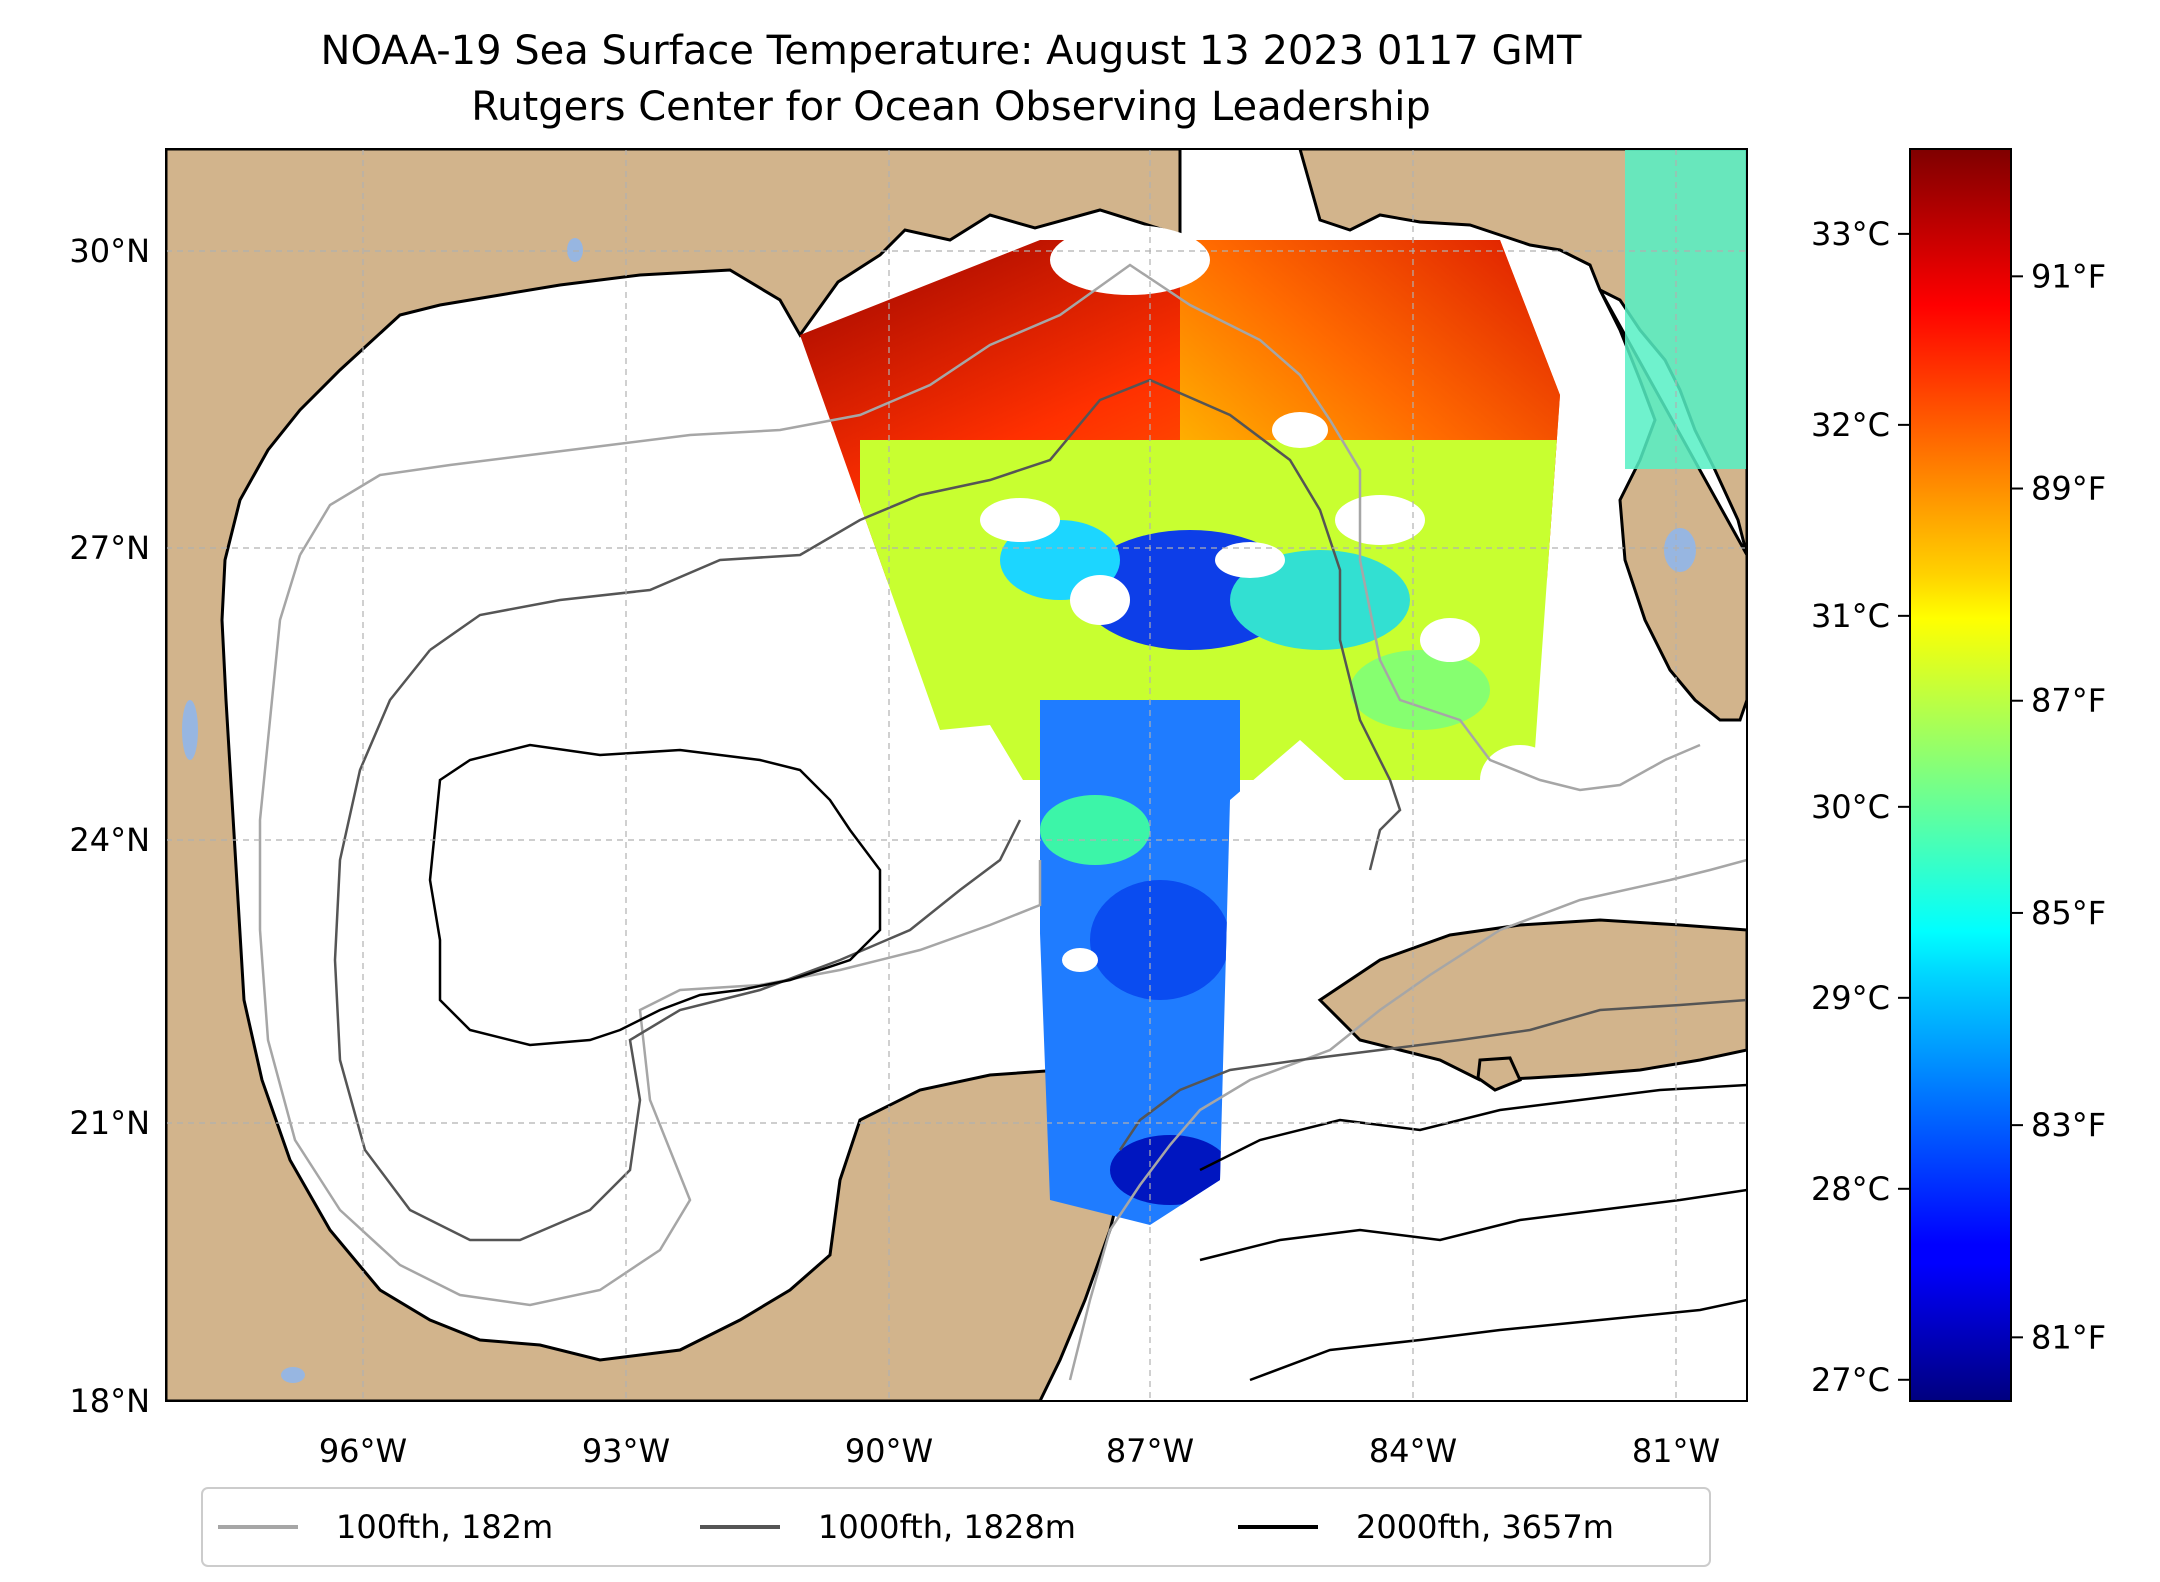 The image size is (2160, 1582). Describe the element at coordinates (444, 1527) in the screenshot. I see `legend-label-100fth: 100fth, 182m` at that location.